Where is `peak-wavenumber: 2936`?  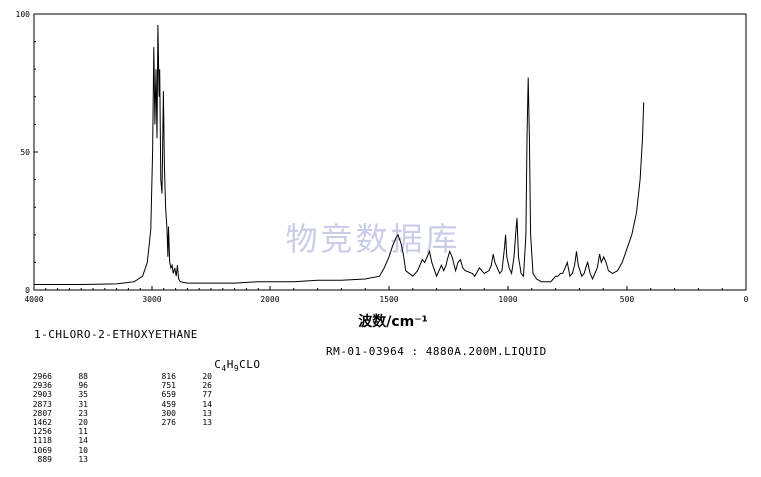 peak-wavenumber: 2936 is located at coordinates (42, 386).